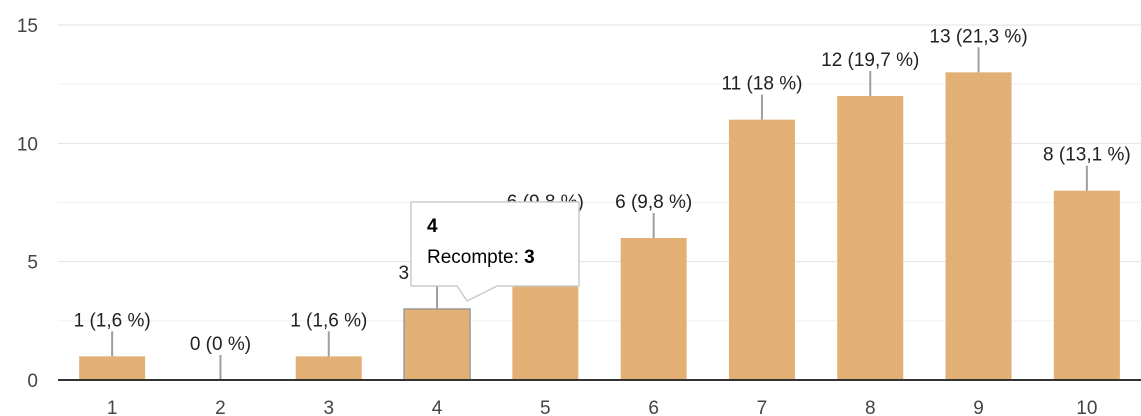  Describe the element at coordinates (653, 202) in the screenshot. I see `data-label: 6 (9,8 %)` at that location.